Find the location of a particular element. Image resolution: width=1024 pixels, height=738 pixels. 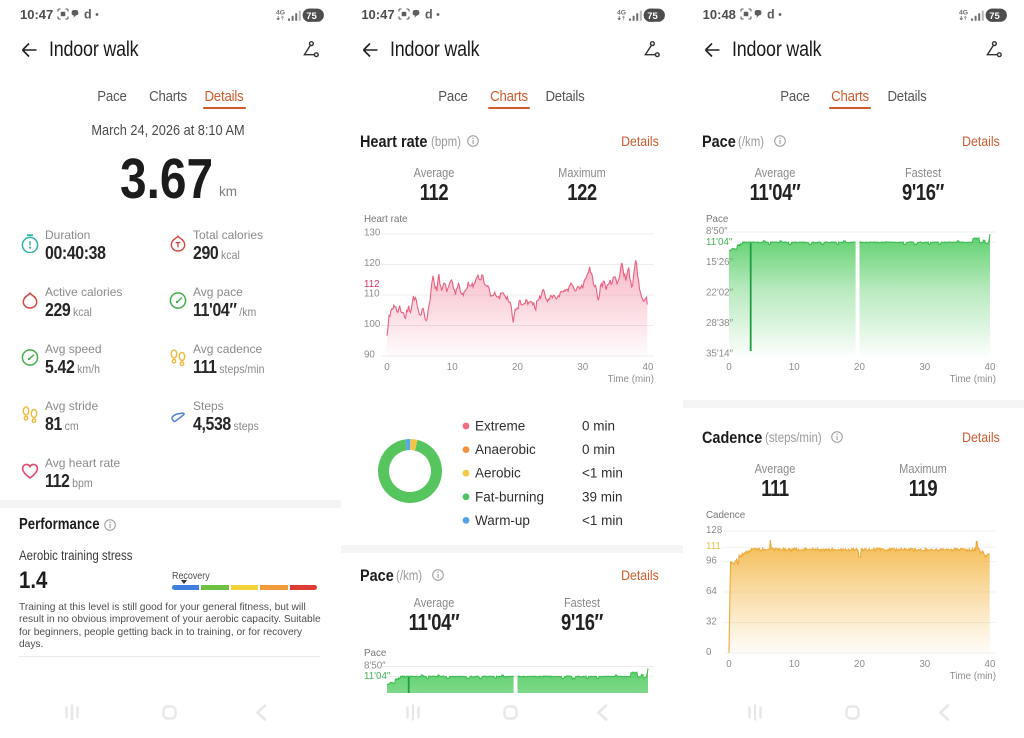

svg-text: 28'38″ is located at coordinates (720, 323).